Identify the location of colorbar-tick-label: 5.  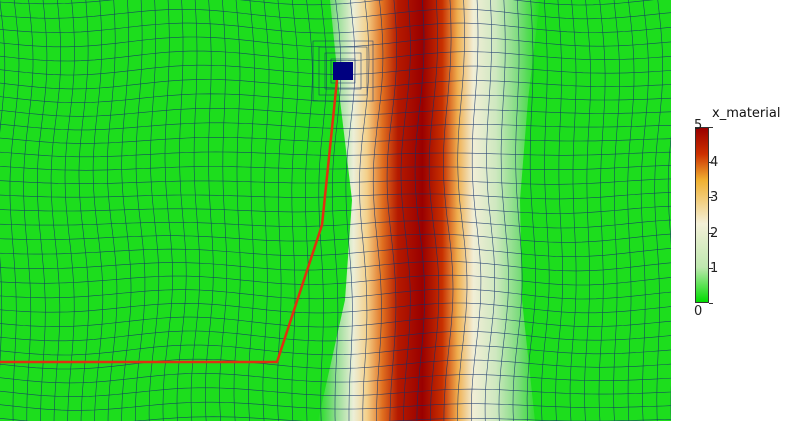
(698, 125).